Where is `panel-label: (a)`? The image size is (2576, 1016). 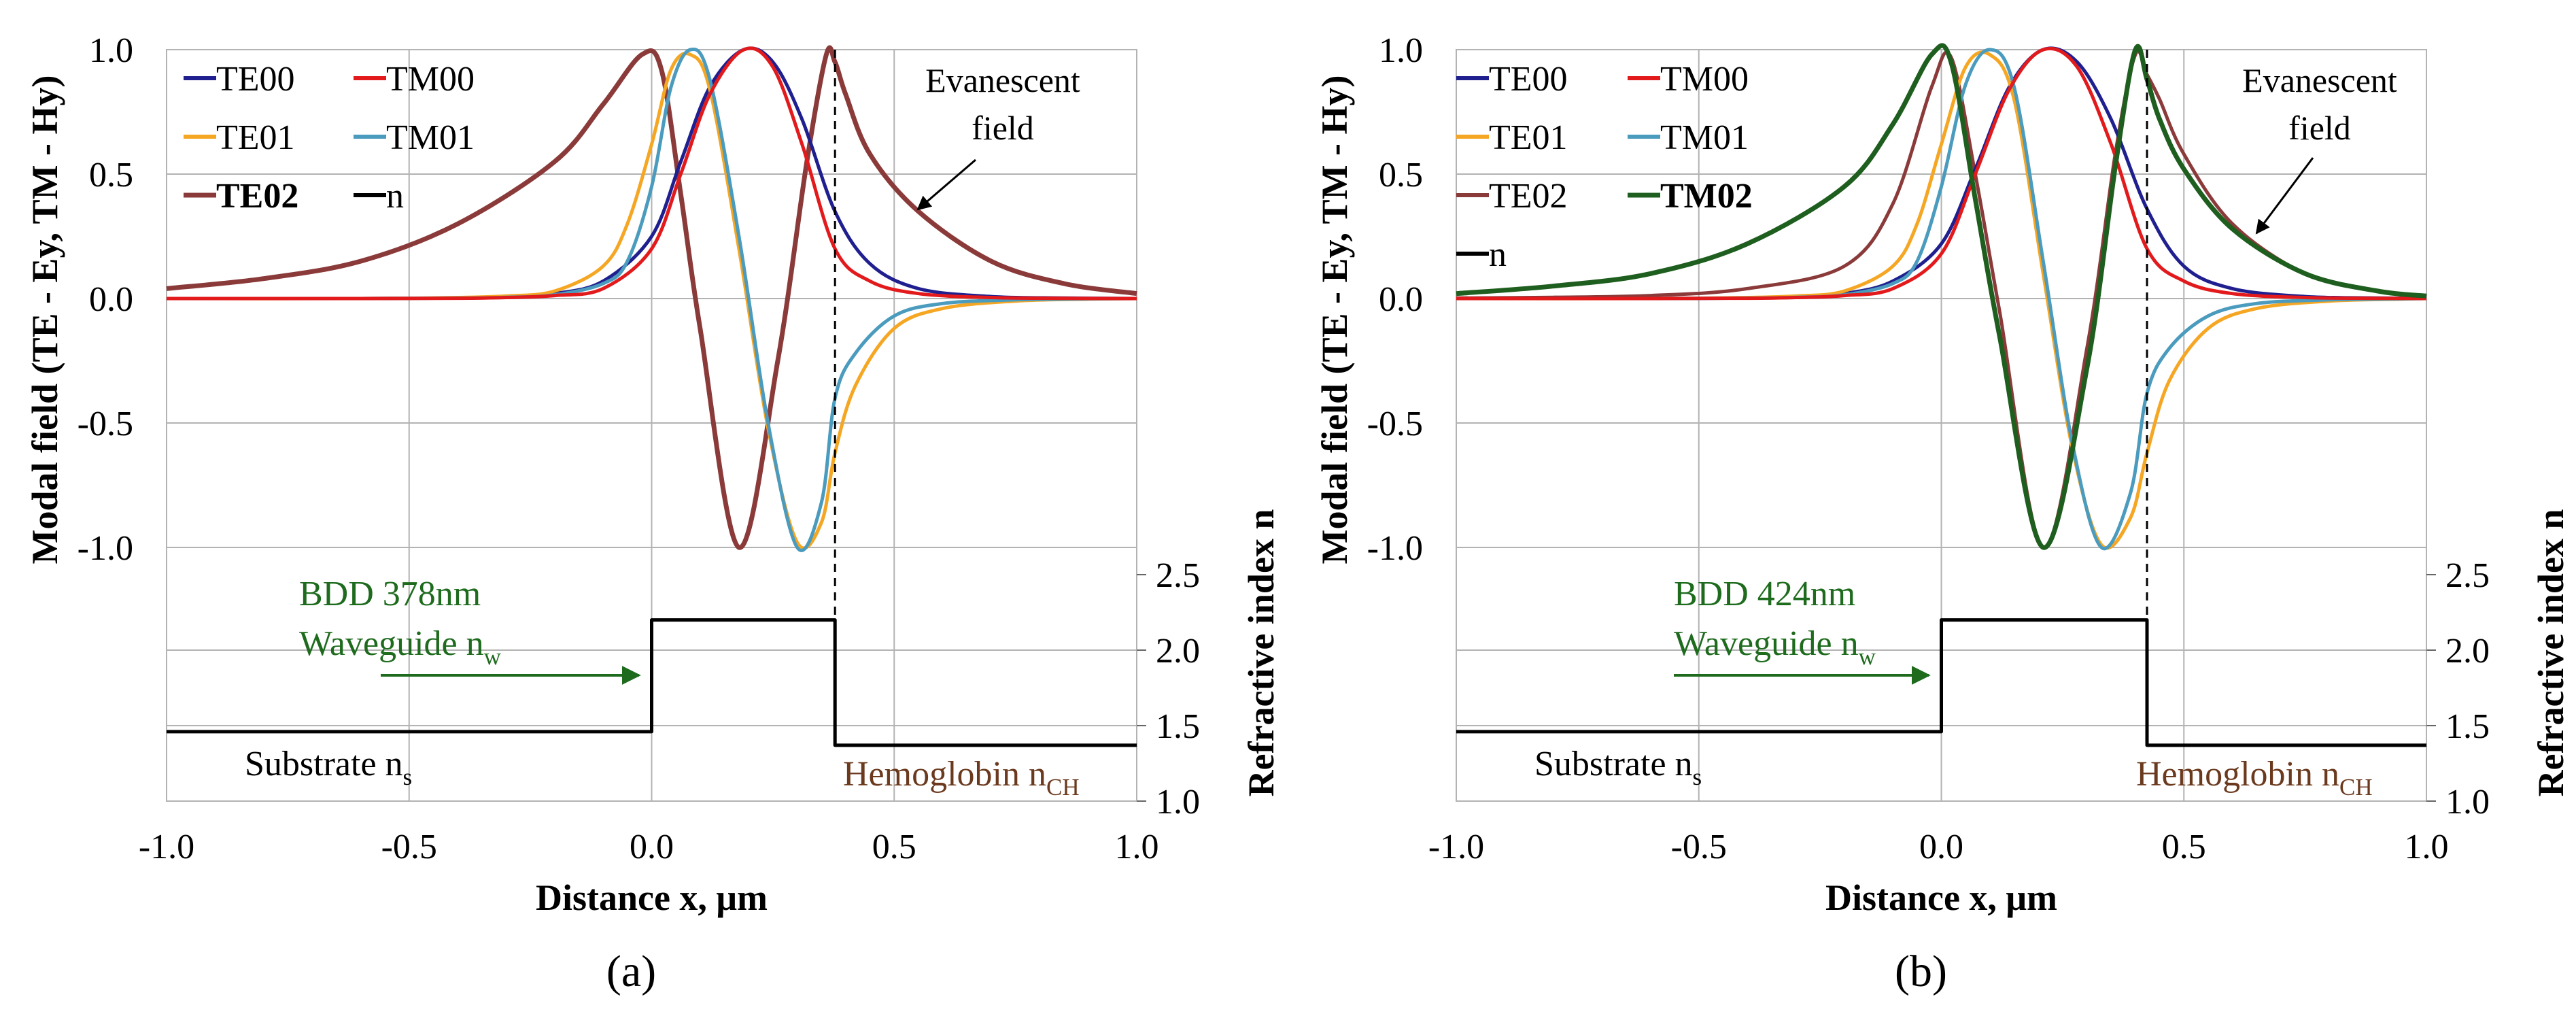
panel-label: (a) is located at coordinates (631, 971).